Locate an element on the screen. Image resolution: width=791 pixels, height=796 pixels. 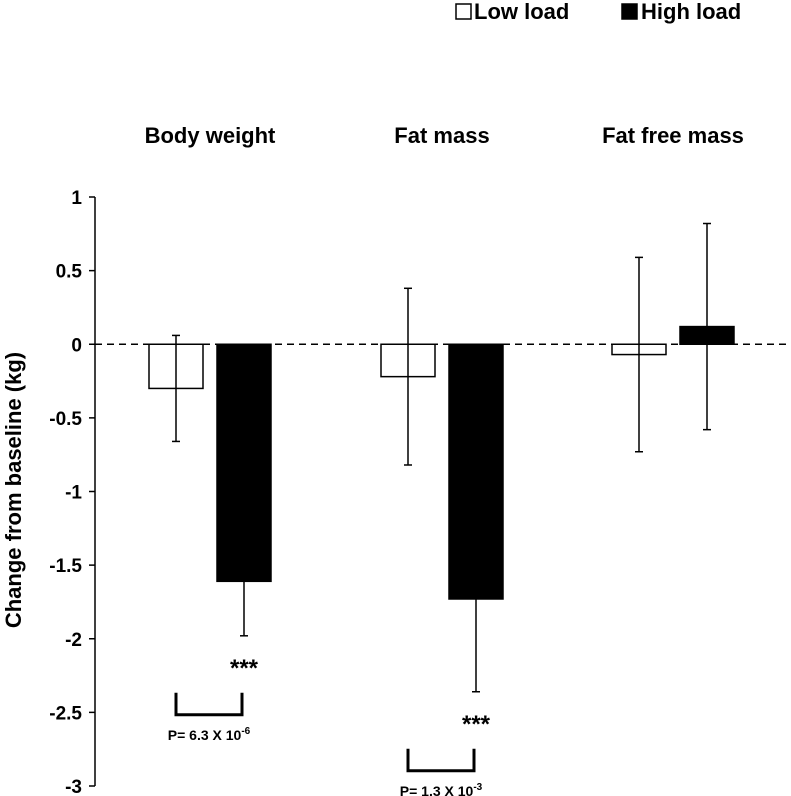
y-tick-label: 0.5 is located at coordinates (69, 272).